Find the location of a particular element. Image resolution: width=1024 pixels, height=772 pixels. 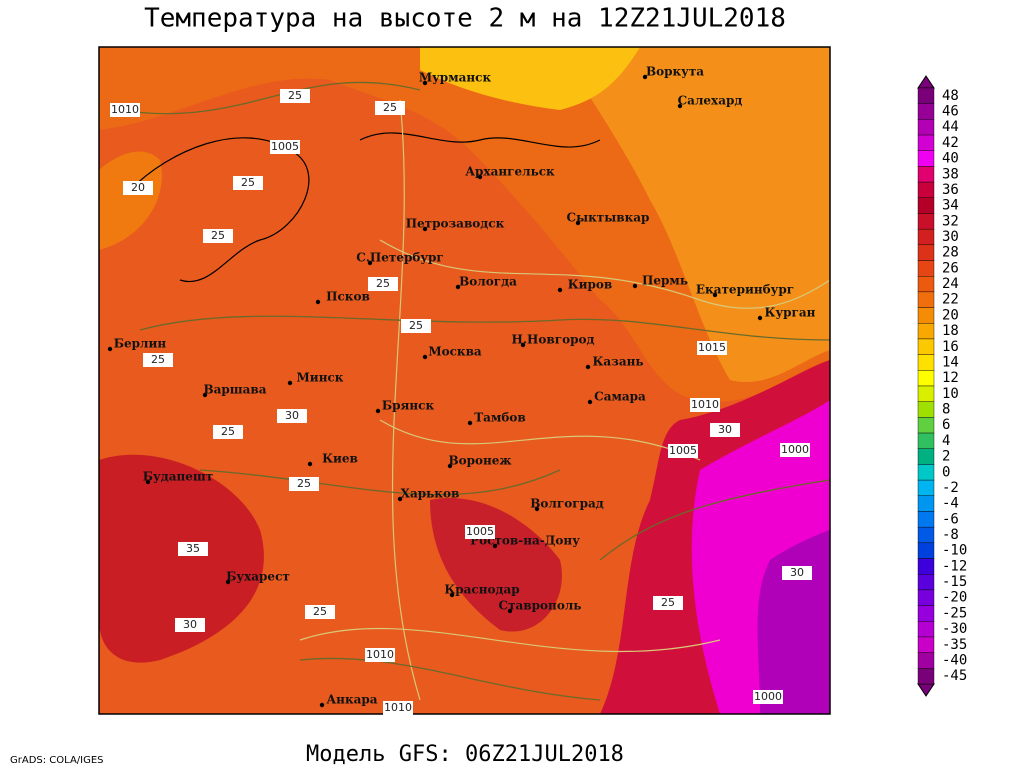

colorbar-label: 22 is located at coordinates (950, 300).